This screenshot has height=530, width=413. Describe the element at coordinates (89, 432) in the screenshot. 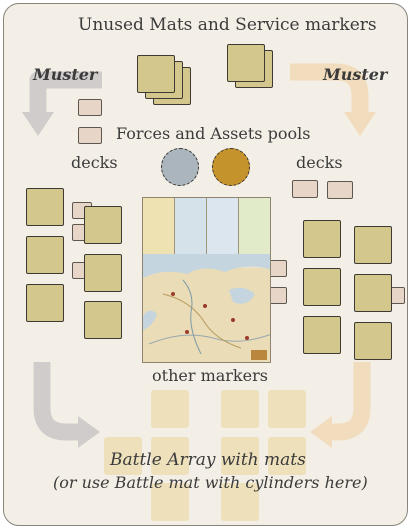

I see `battle-arrow-left-head` at that location.